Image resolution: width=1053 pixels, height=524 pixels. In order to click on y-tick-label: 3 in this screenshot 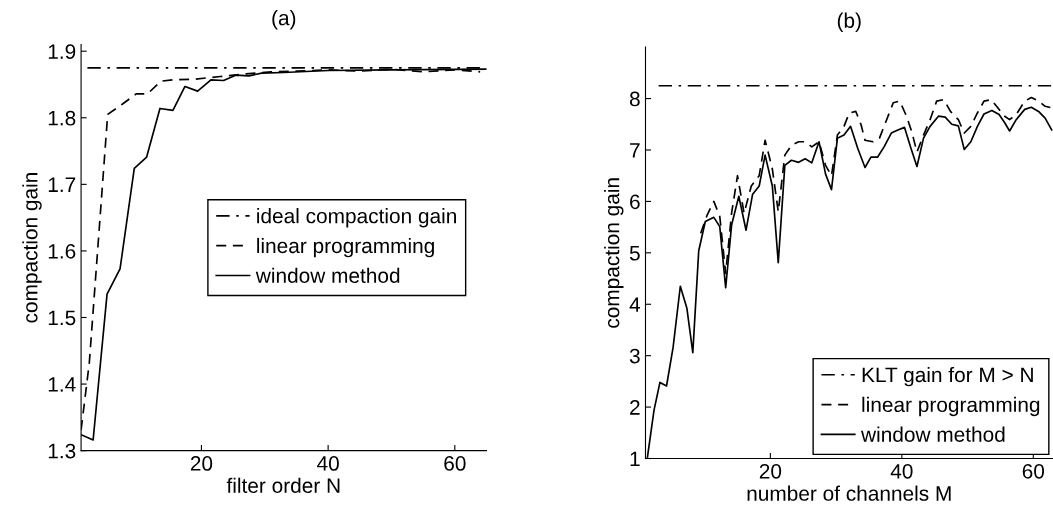, I will do `click(634, 356)`.